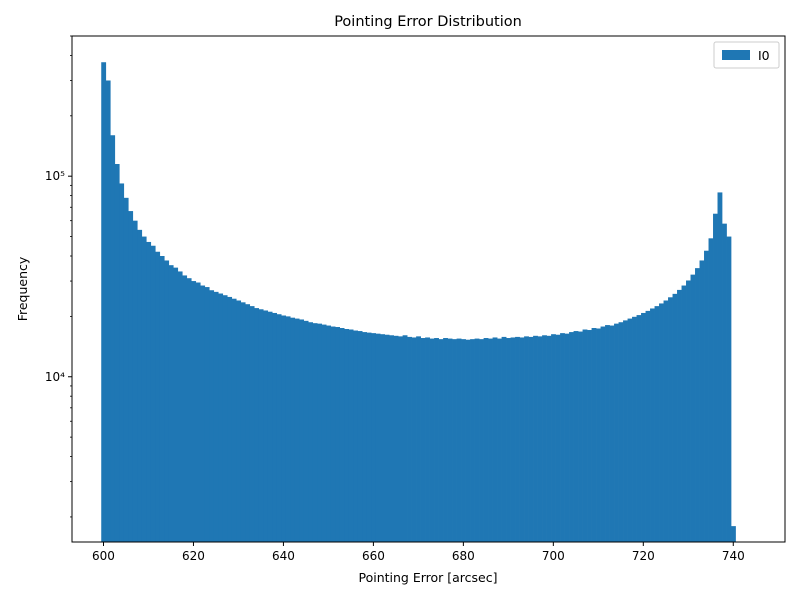 The height and width of the screenshot is (605, 800). Describe the element at coordinates (55, 377) in the screenshot. I see `y-tick-label: 10⁴` at that location.